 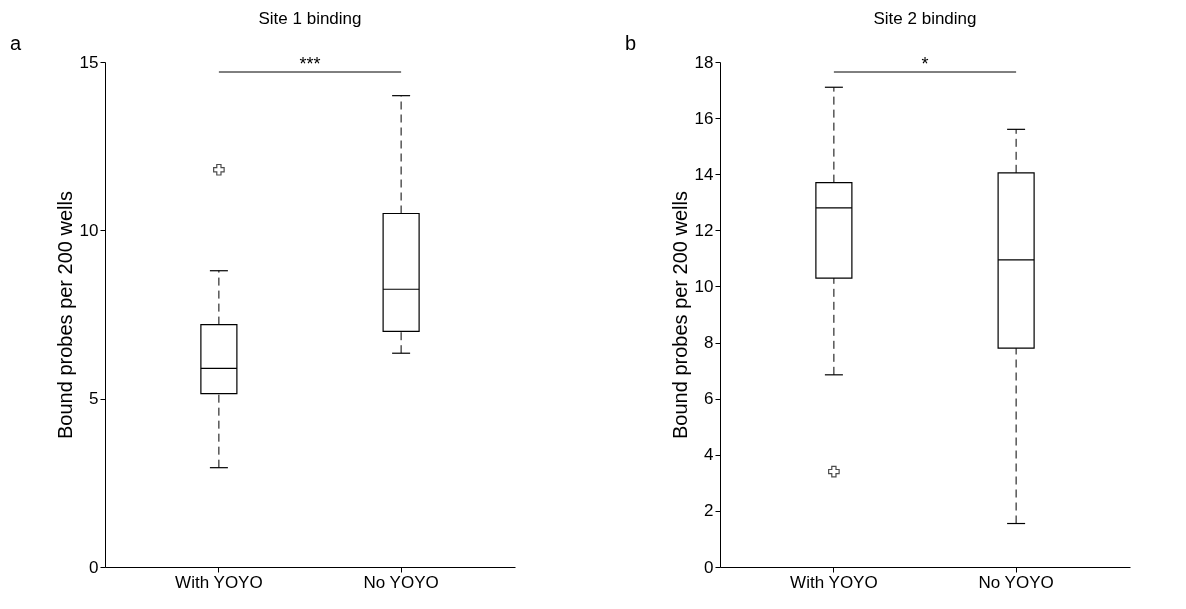 What do you see at coordinates (709, 455) in the screenshot?
I see `y-tick-label: 4` at bounding box center [709, 455].